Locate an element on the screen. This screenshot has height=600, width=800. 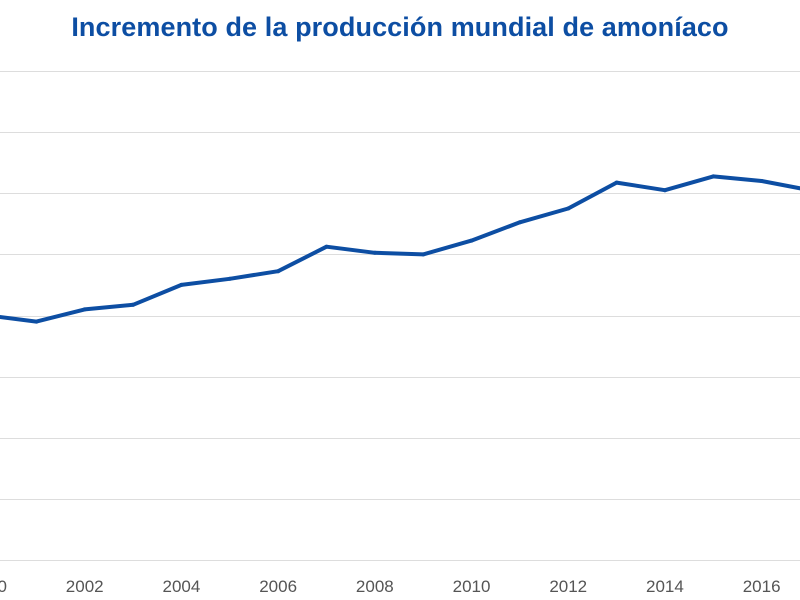
x-tick-label: 2014 is located at coordinates (665, 586).